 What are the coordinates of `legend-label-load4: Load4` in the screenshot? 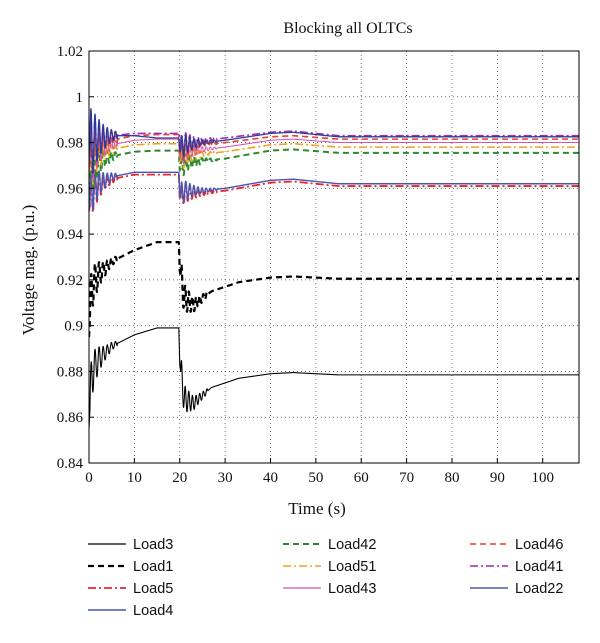 It's located at (153, 611).